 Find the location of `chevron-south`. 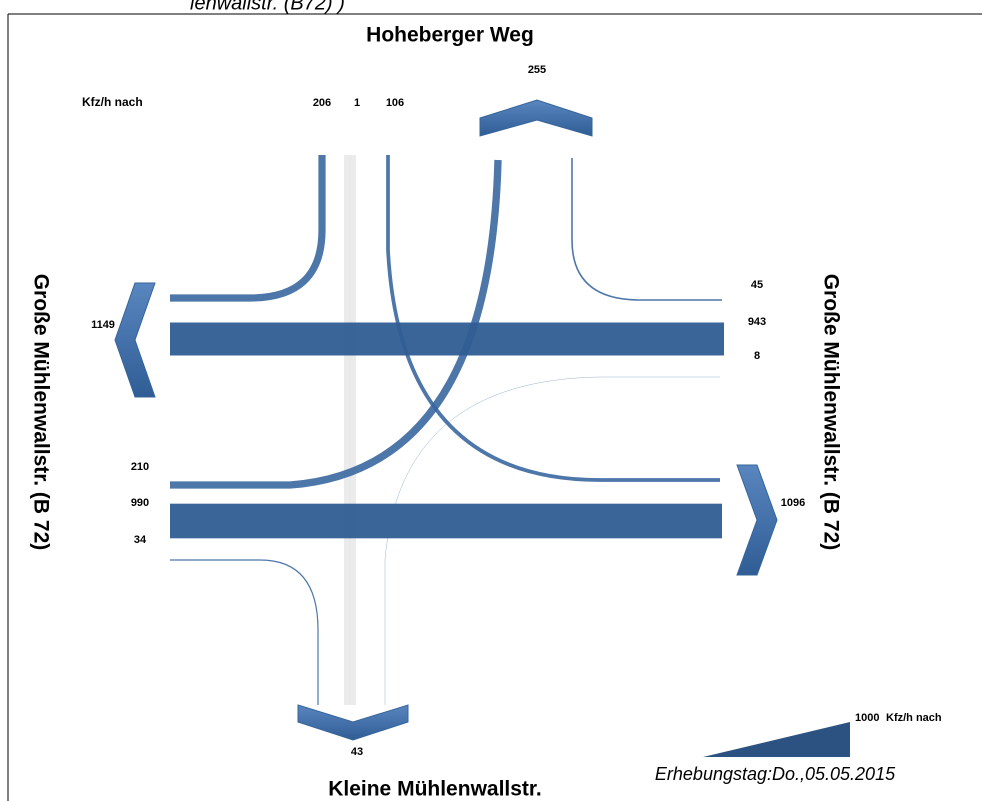

chevron-south is located at coordinates (353, 722).